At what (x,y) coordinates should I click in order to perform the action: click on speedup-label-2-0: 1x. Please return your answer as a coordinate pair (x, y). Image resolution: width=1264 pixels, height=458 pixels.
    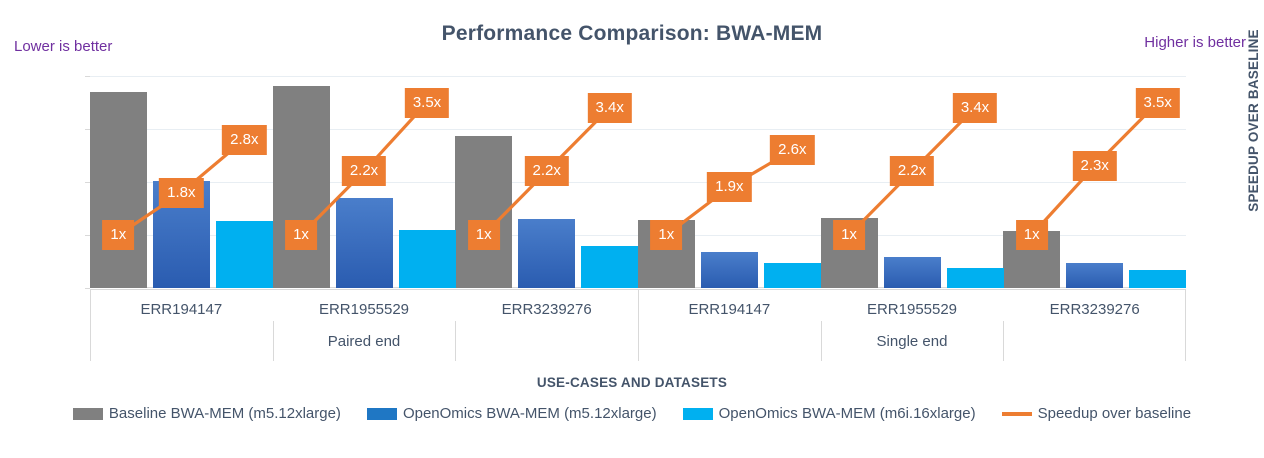
    Looking at the image, I should click on (483, 235).